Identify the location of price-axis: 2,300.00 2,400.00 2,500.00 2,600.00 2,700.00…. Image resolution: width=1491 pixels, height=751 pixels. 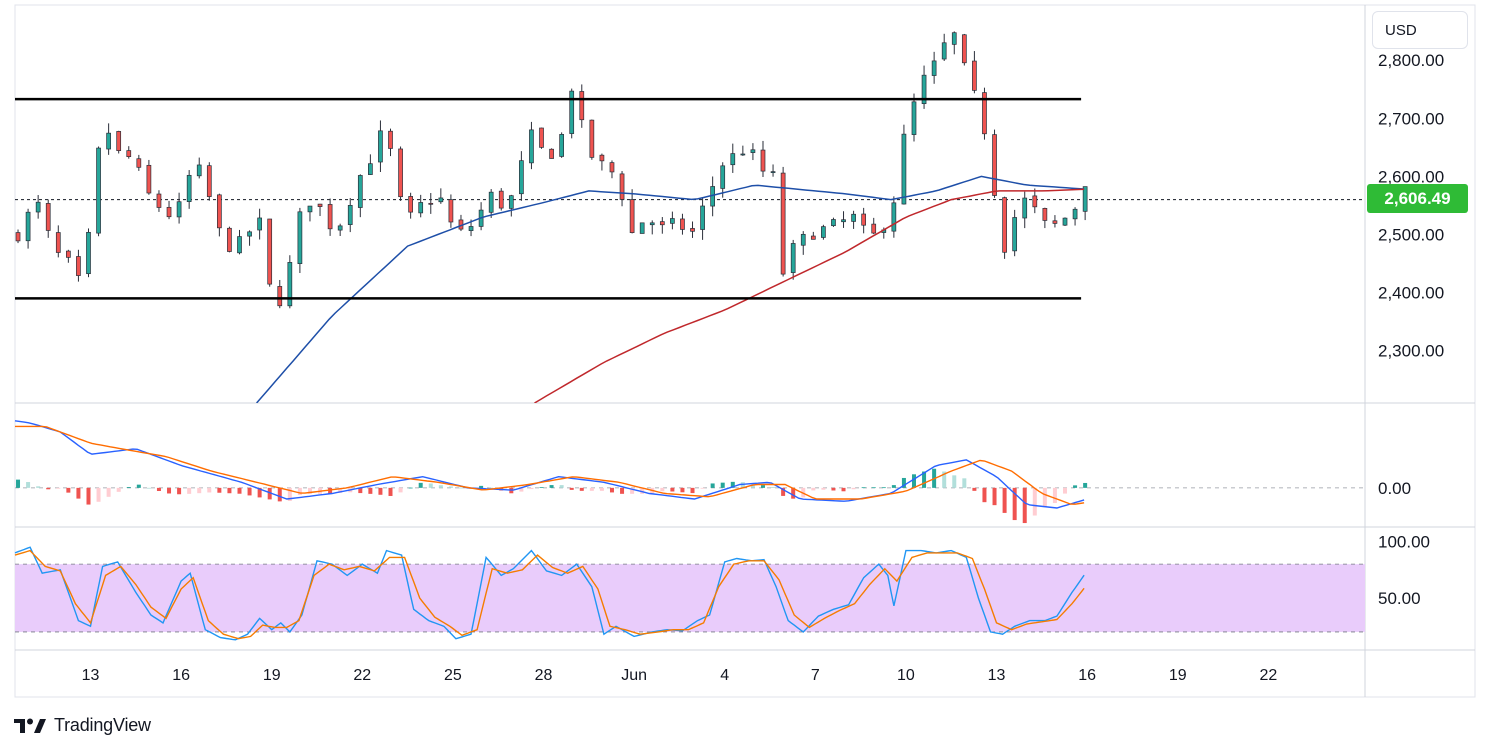
(1411, 329).